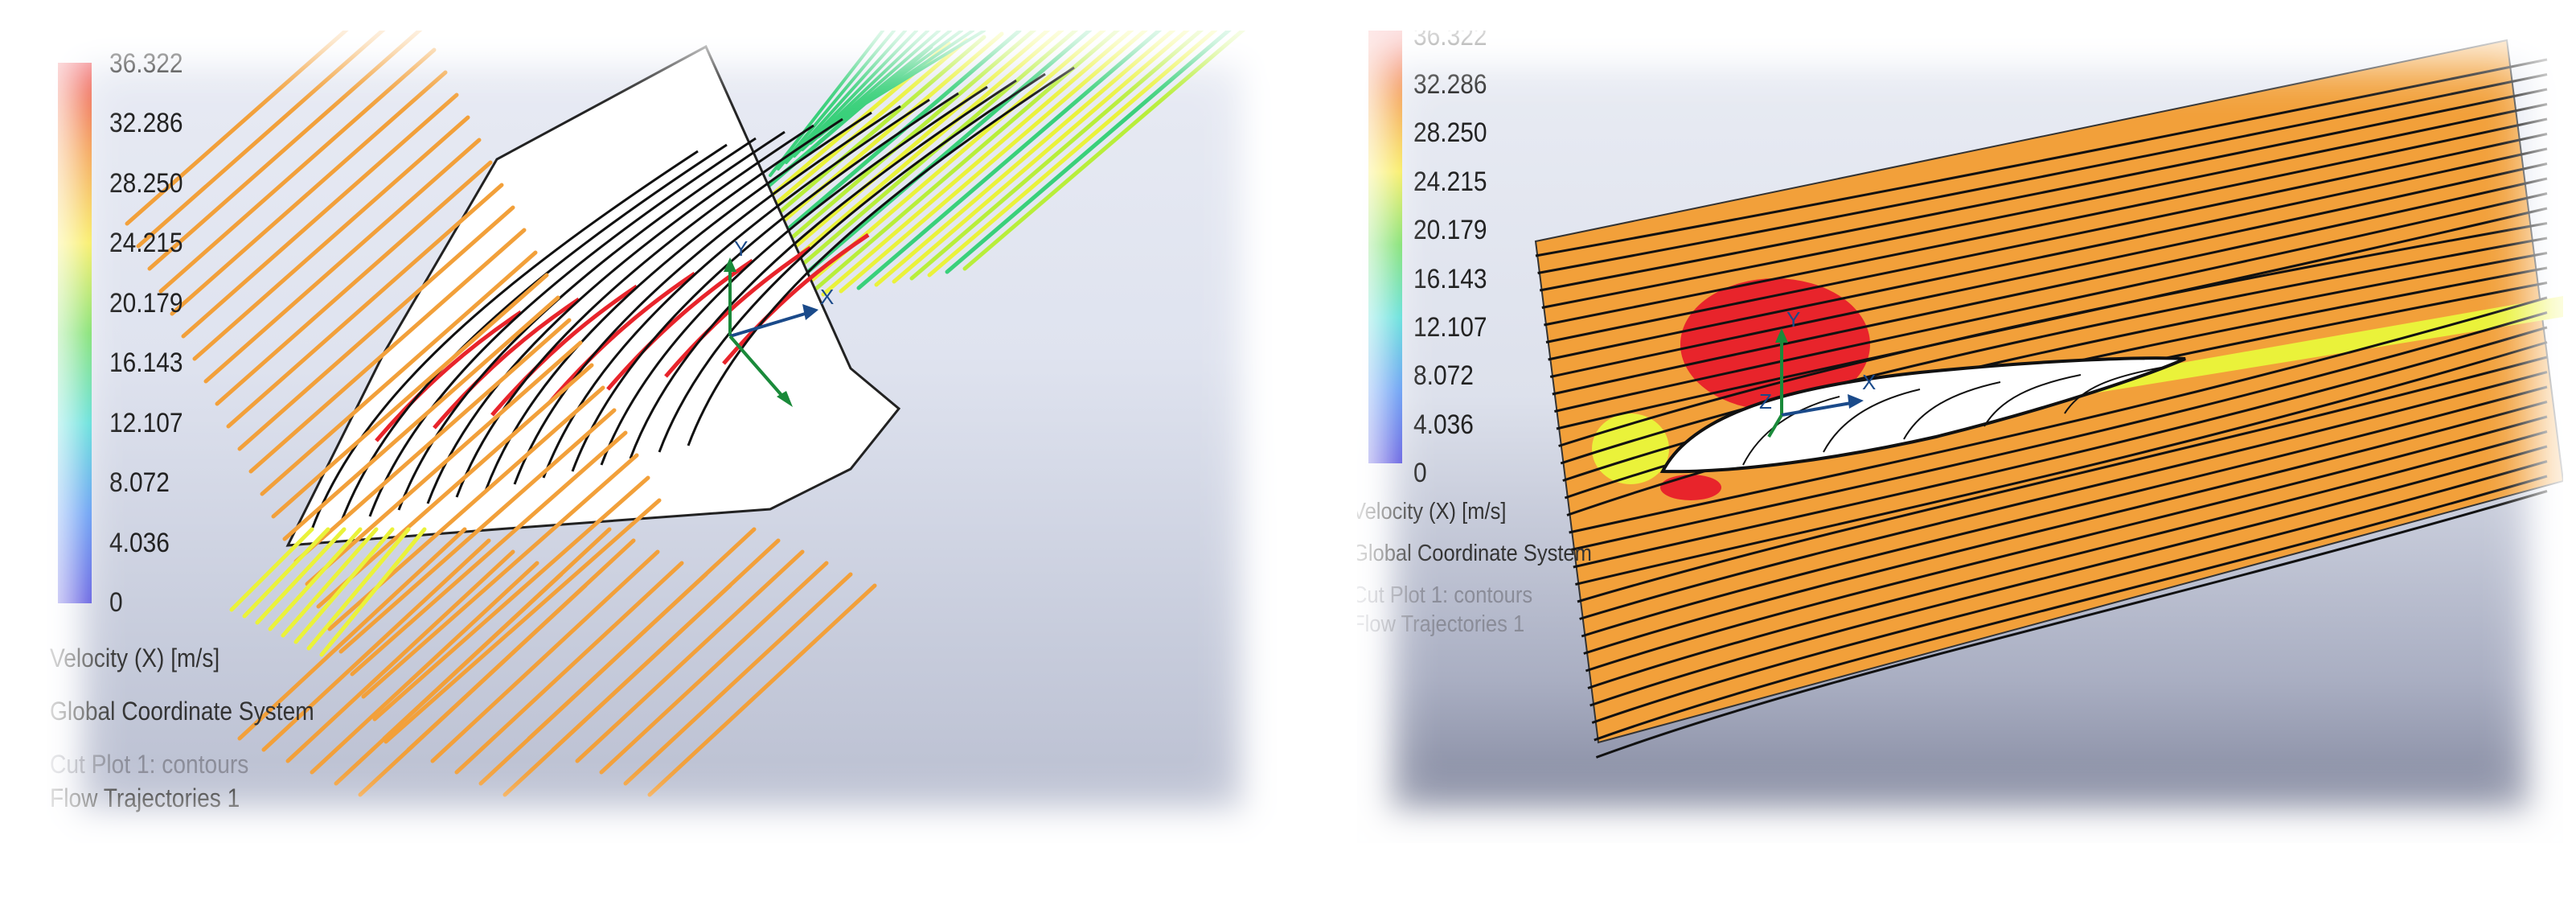  I want to click on left-cut-plot-label: Cut Plot 1: contours, so click(149, 764).